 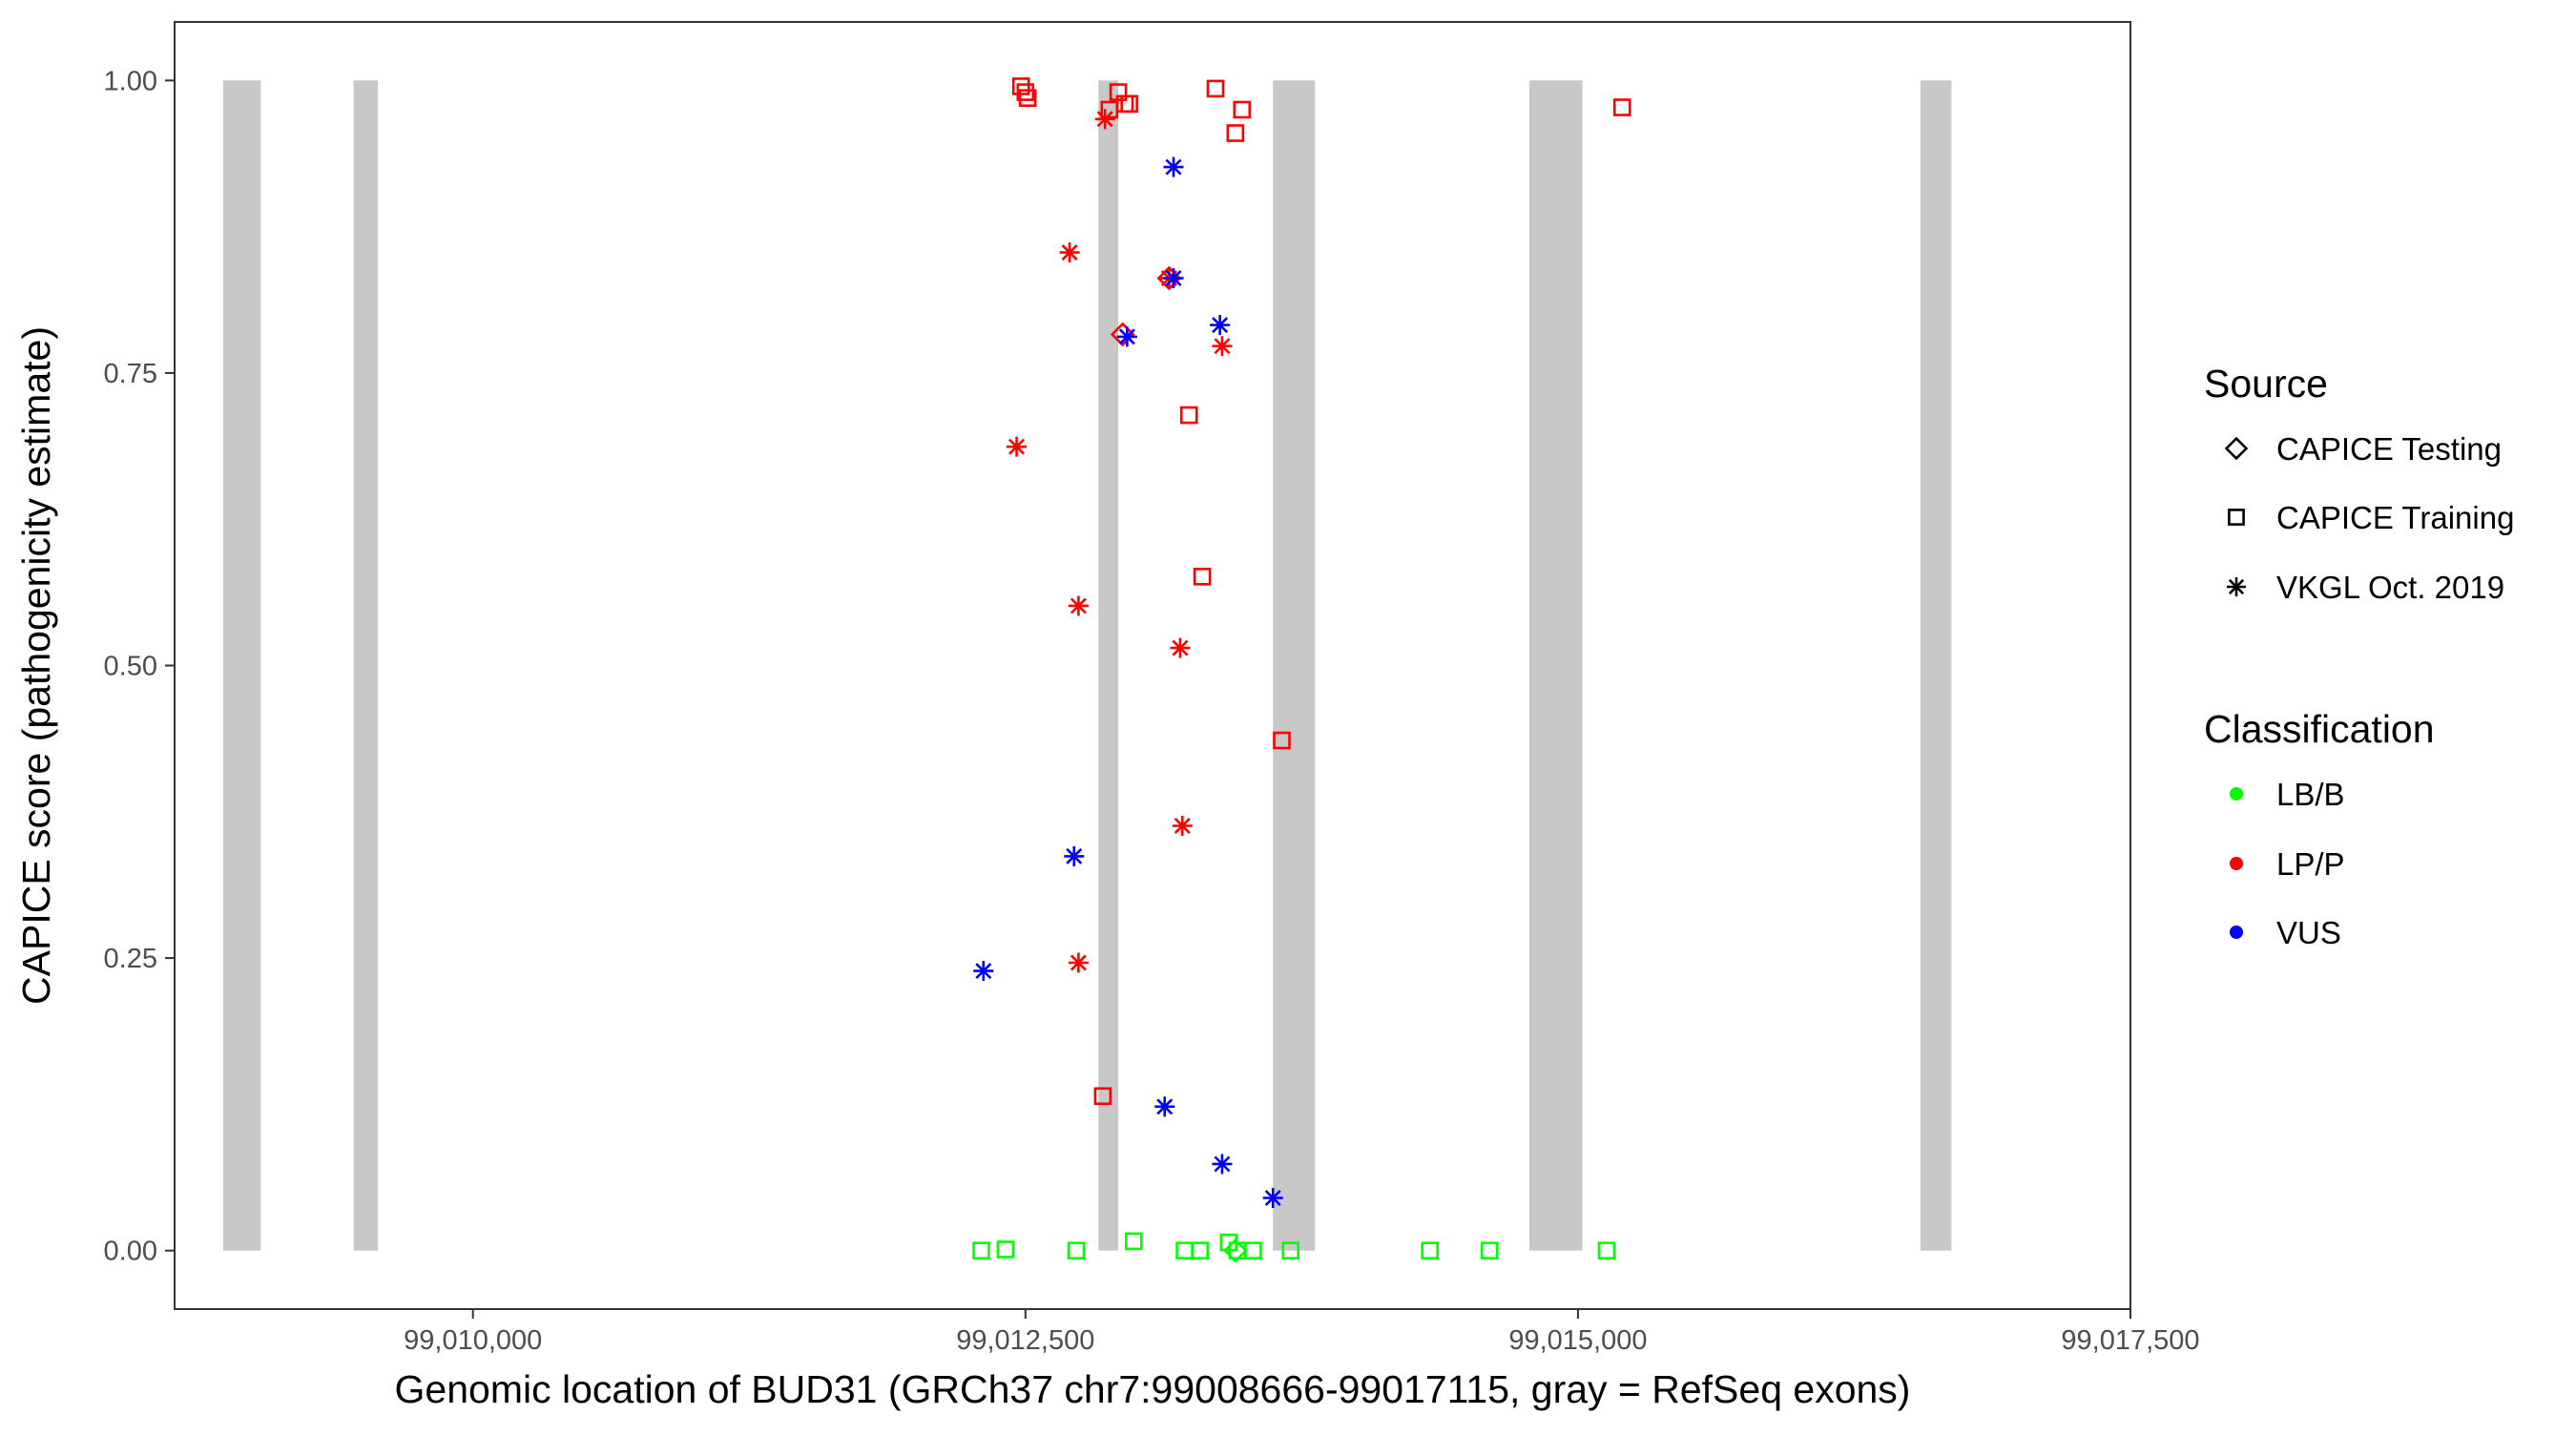 What do you see at coordinates (473, 1340) in the screenshot?
I see `x-tick-label: 99,010,000` at bounding box center [473, 1340].